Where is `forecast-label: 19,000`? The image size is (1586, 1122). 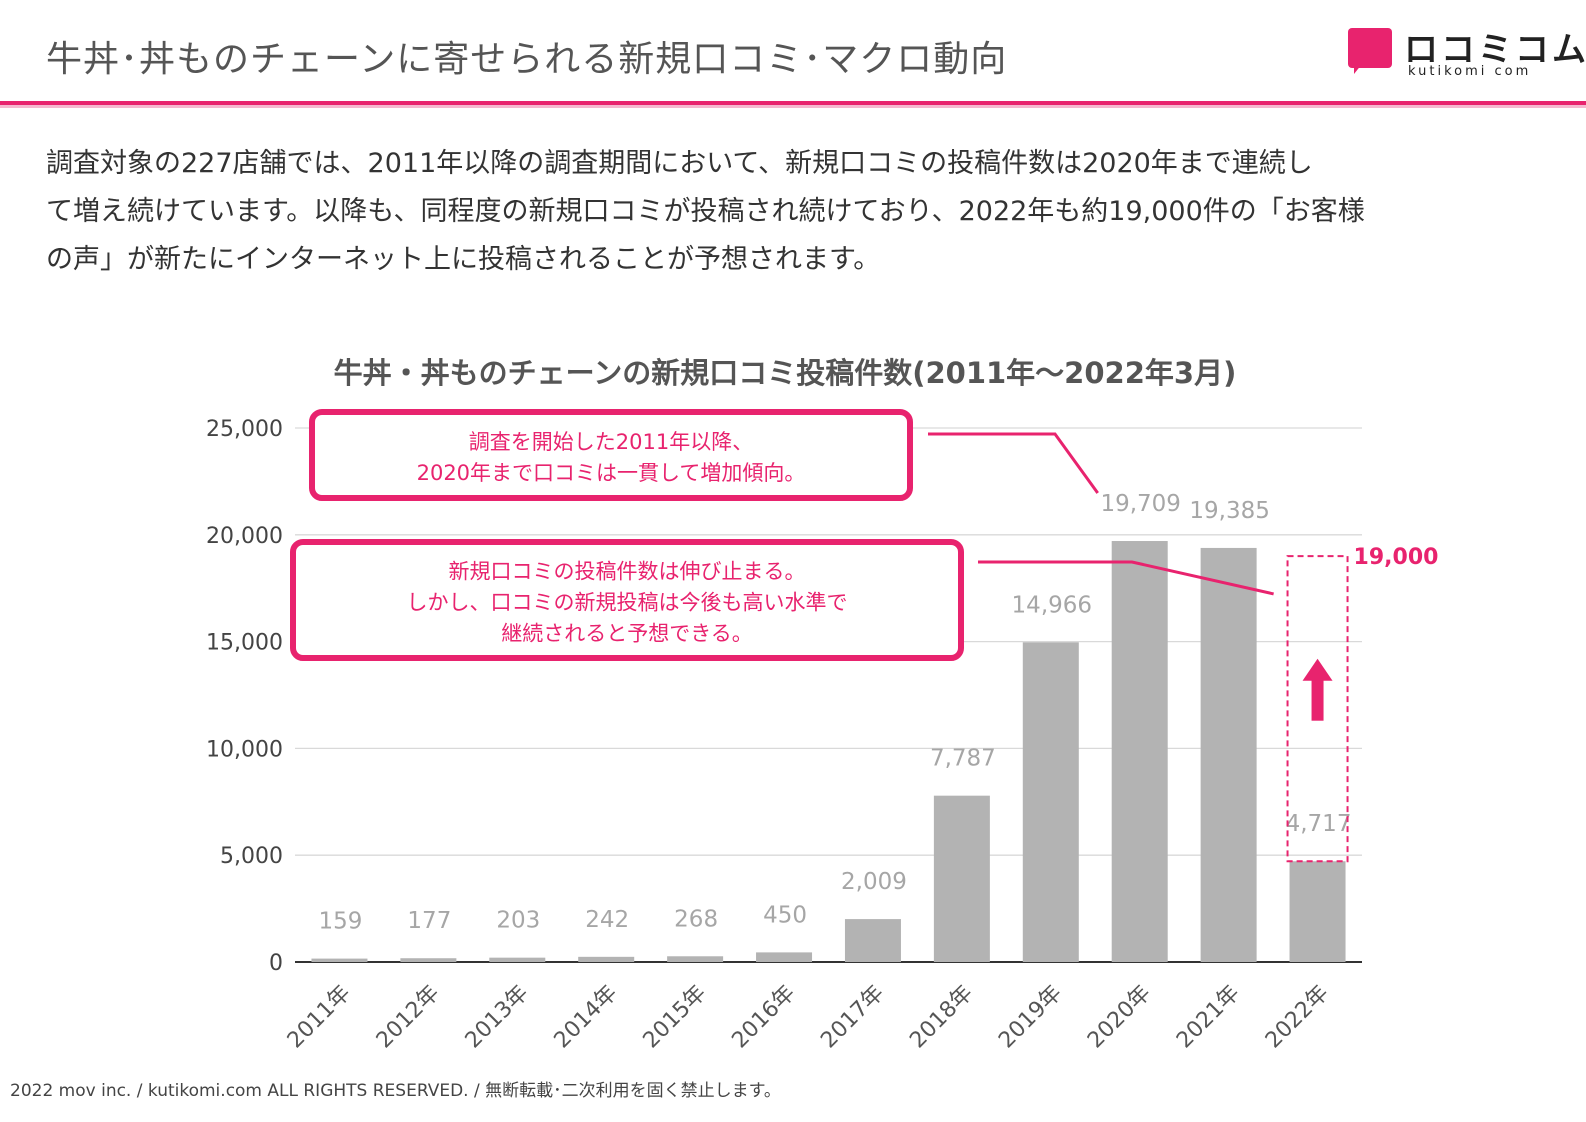 forecast-label: 19,000 is located at coordinates (1396, 557).